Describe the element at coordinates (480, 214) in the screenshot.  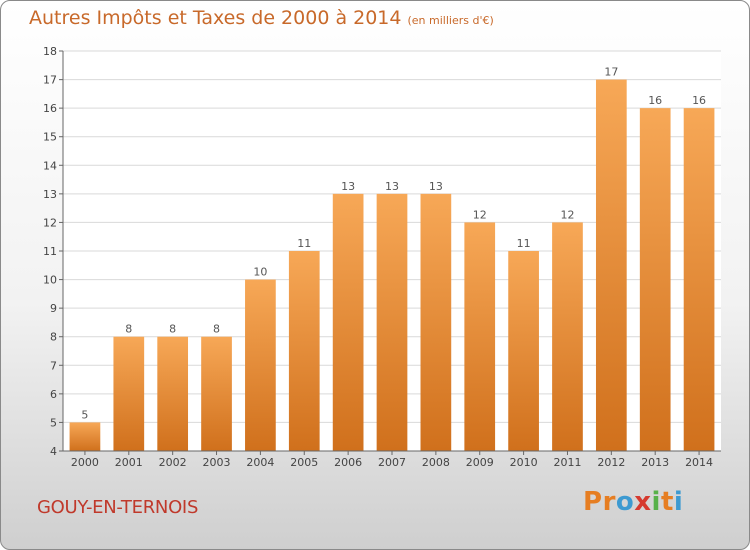
I see `data-label-2009: 12` at that location.